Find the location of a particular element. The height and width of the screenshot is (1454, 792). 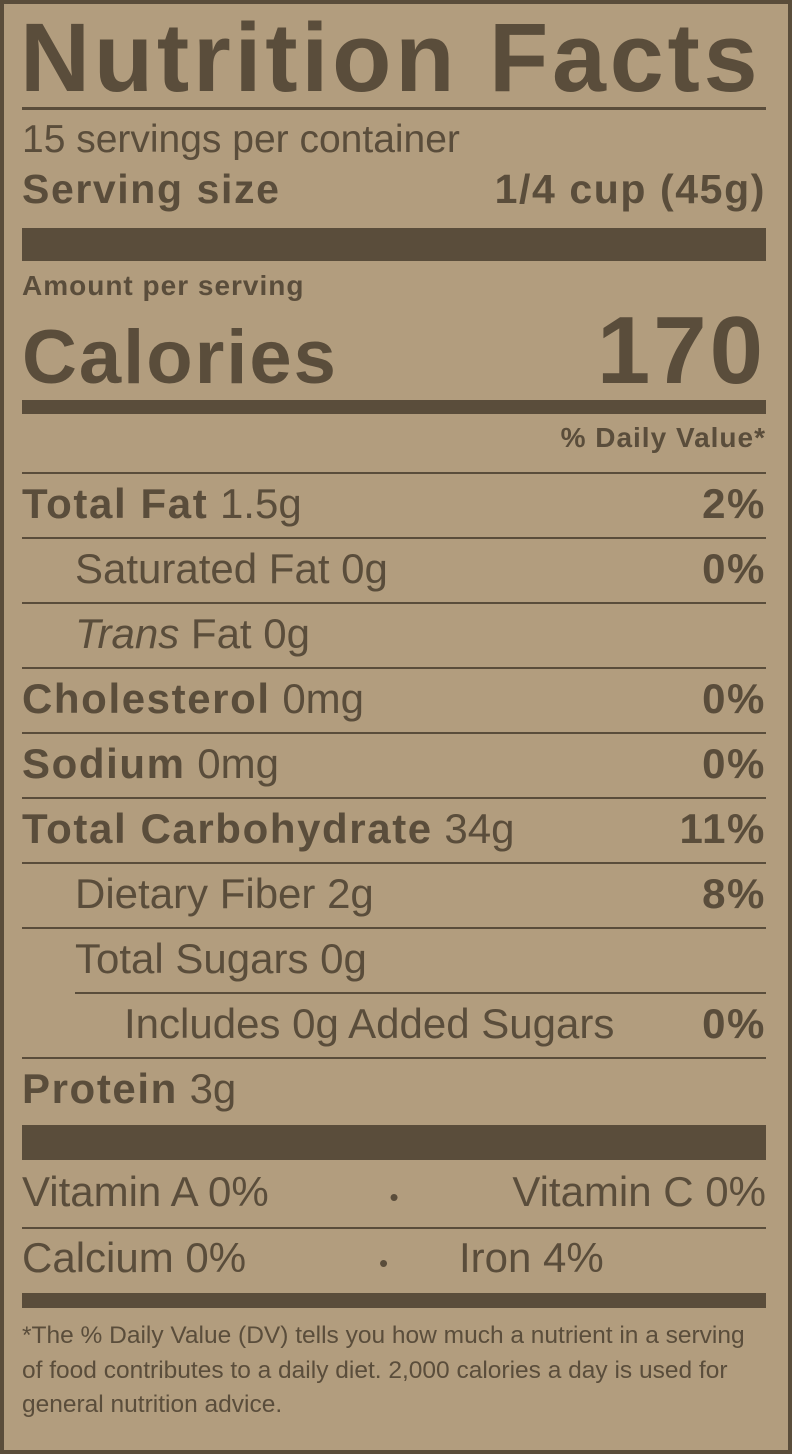

nutrient-row-protein: Protein 3g is located at coordinates (394, 1089).